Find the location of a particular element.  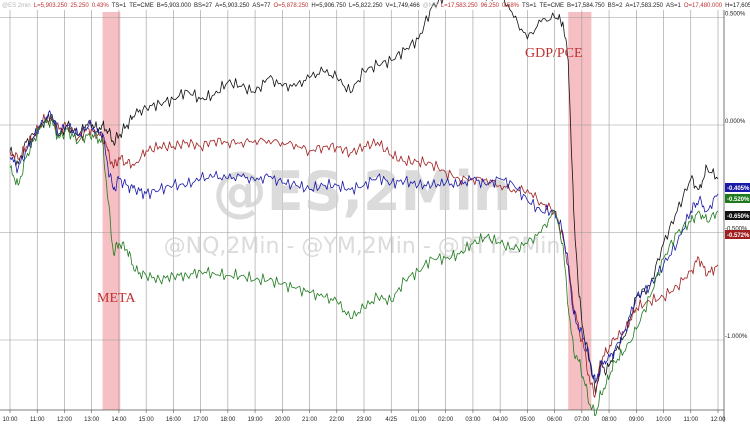

x-tick-label: 15:00 is located at coordinates (147, 420).